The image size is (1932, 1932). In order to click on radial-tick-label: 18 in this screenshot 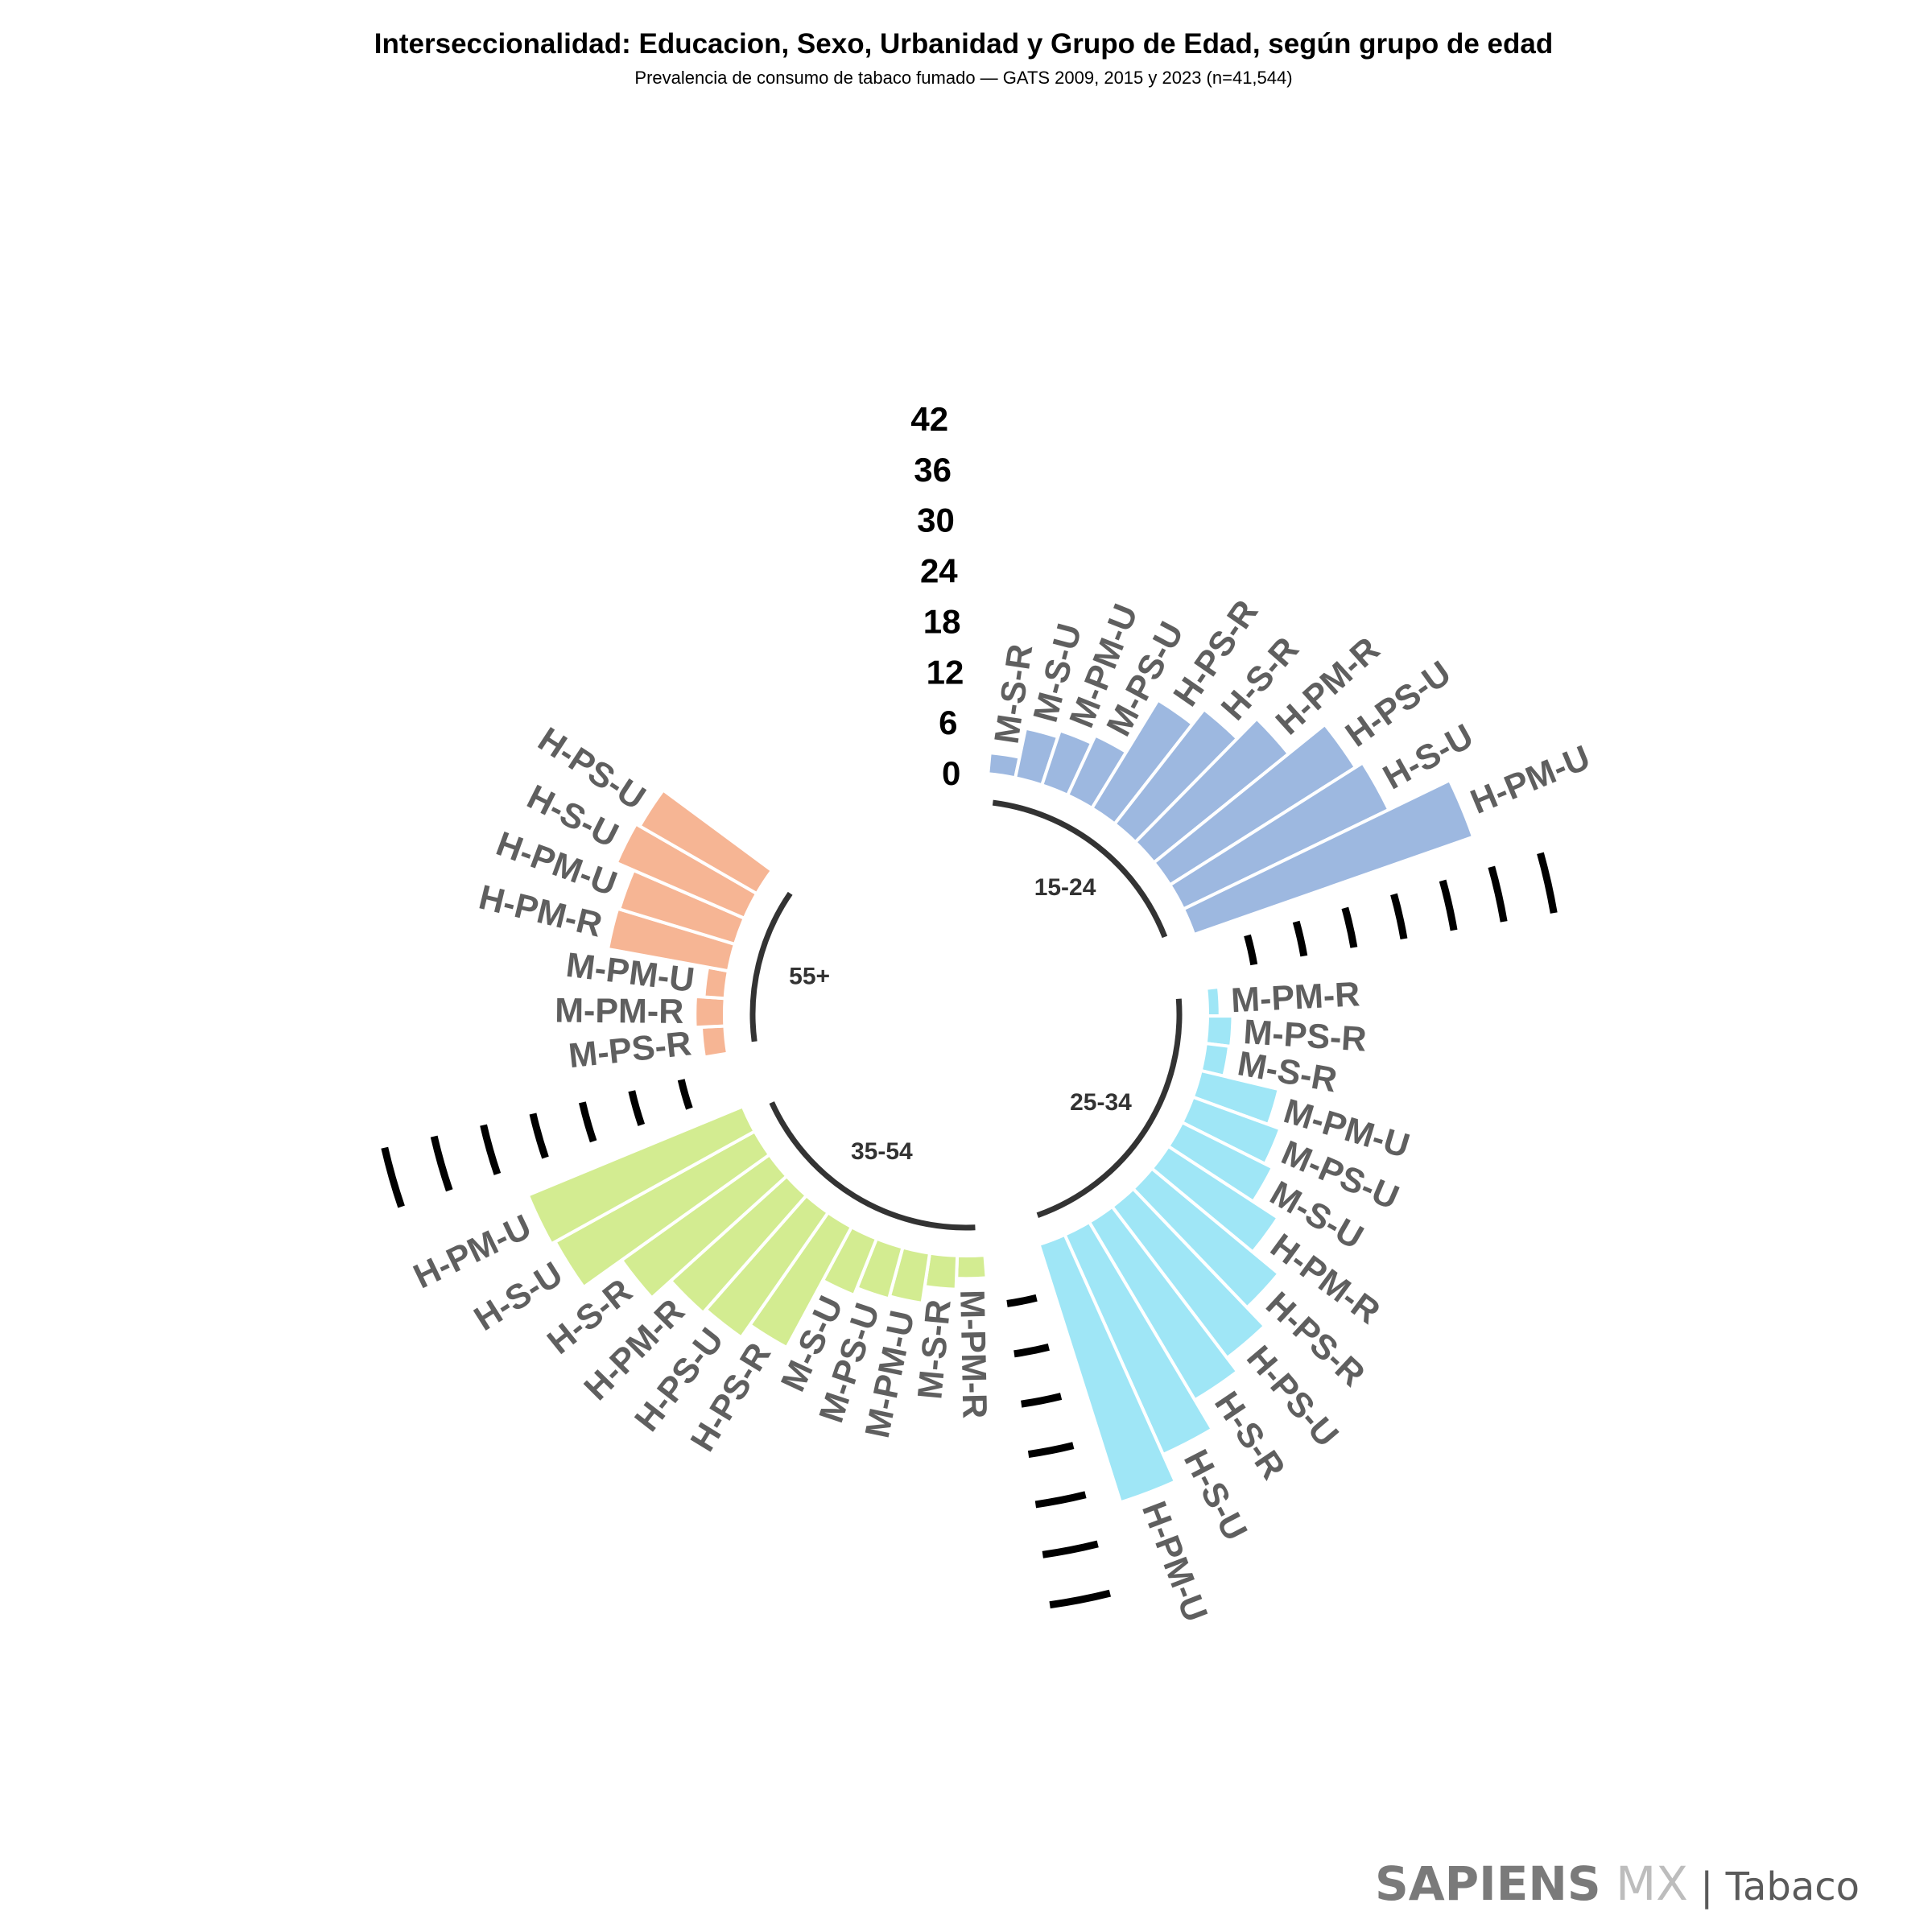, I will do `click(942, 621)`.